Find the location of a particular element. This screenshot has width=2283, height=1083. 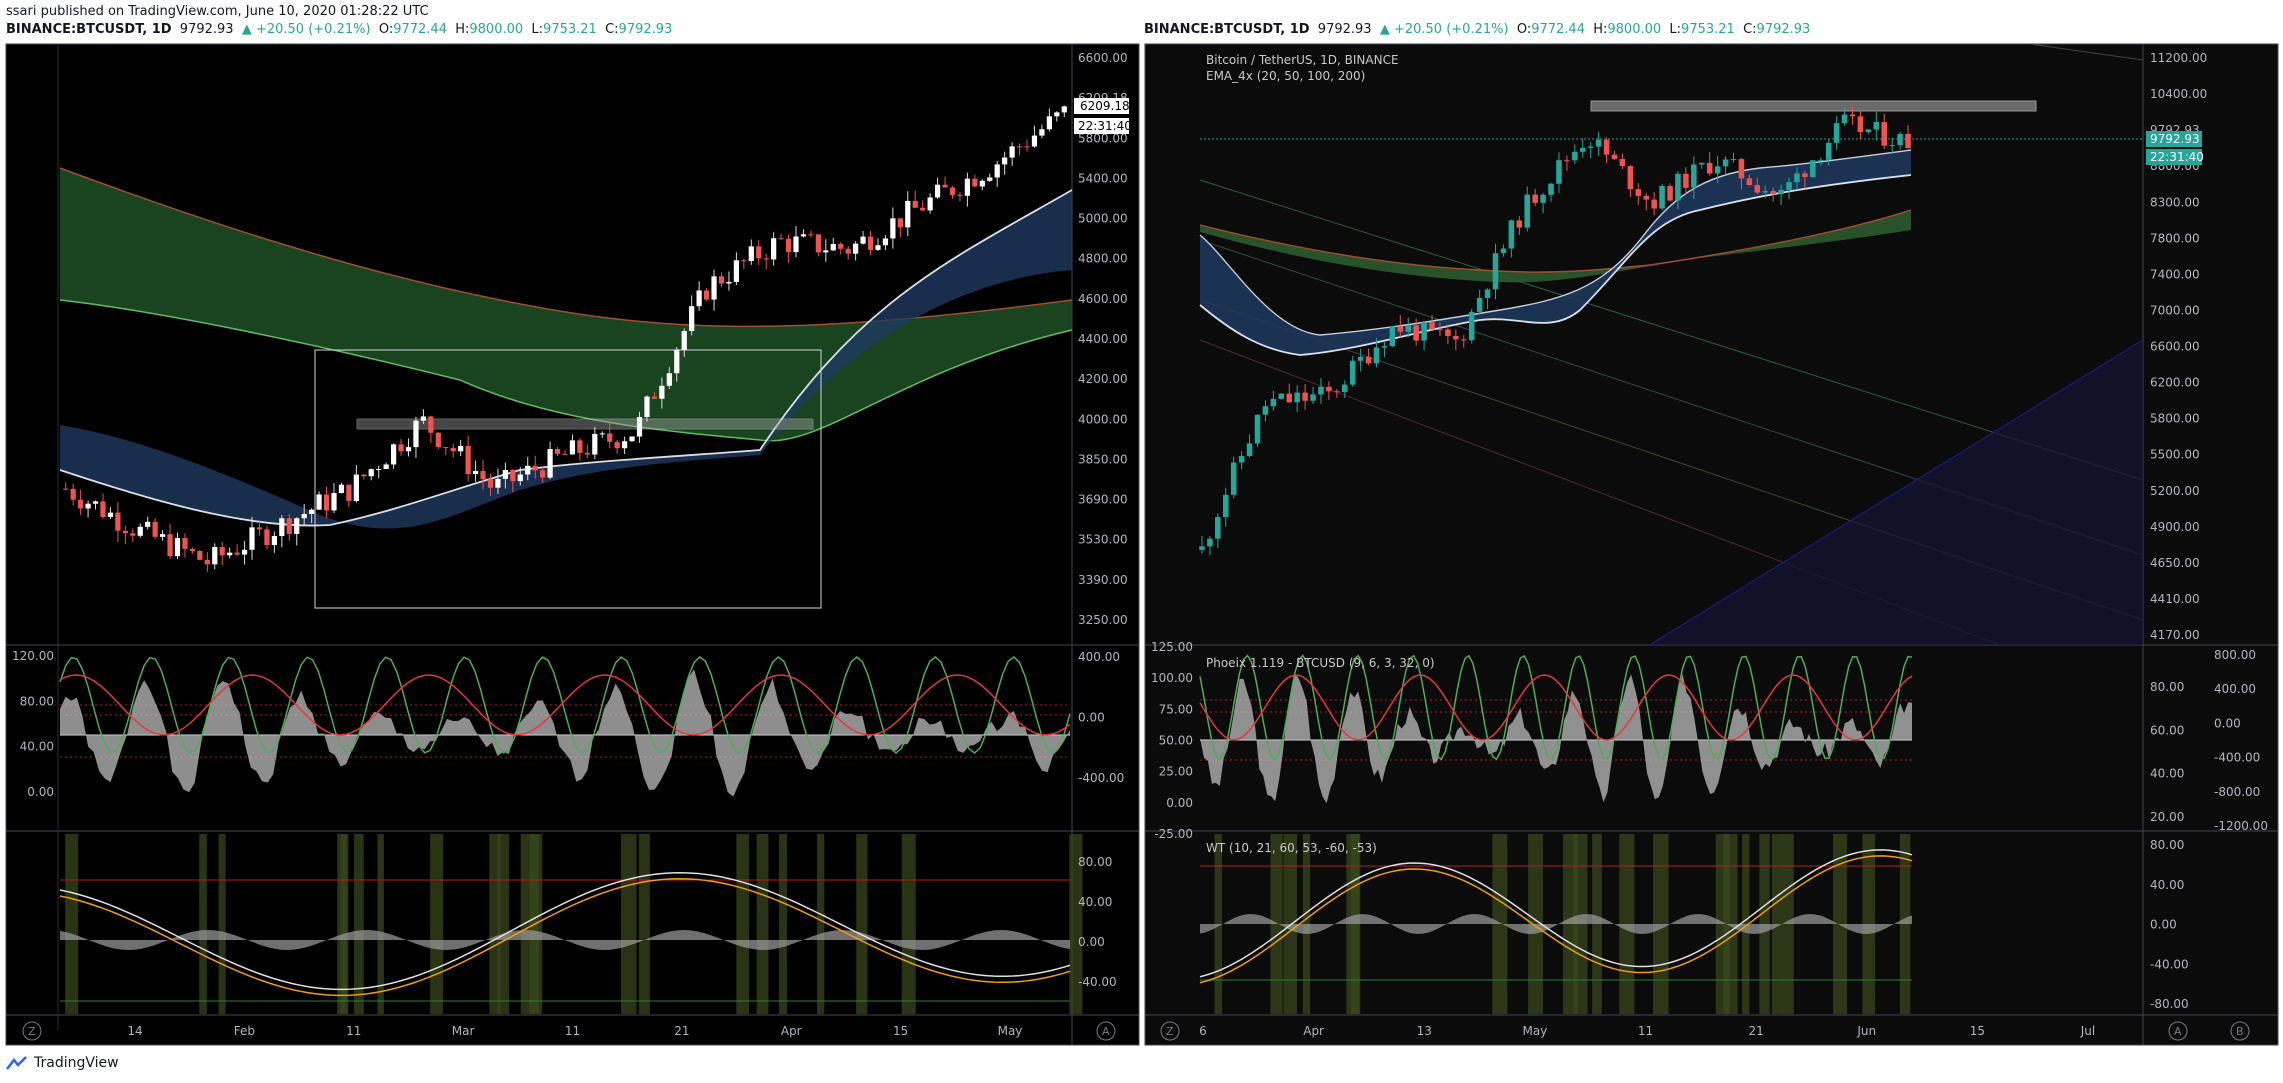

left-fast-ema-cloud is located at coordinates (566, 359).